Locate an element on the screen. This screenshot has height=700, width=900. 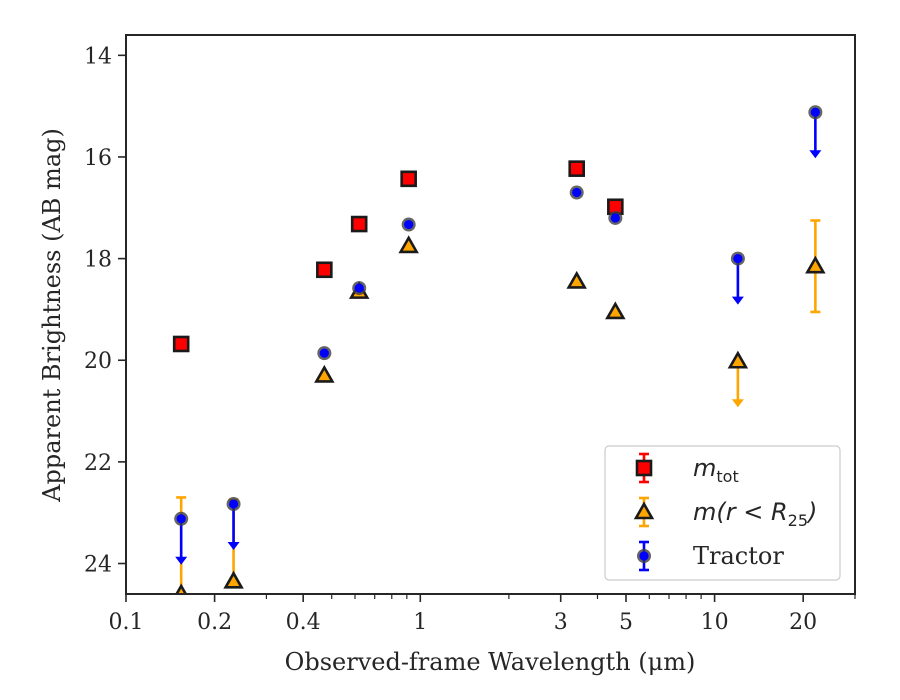
tractor-point-0-upper-limit-arrow-head is located at coordinates (181, 560).